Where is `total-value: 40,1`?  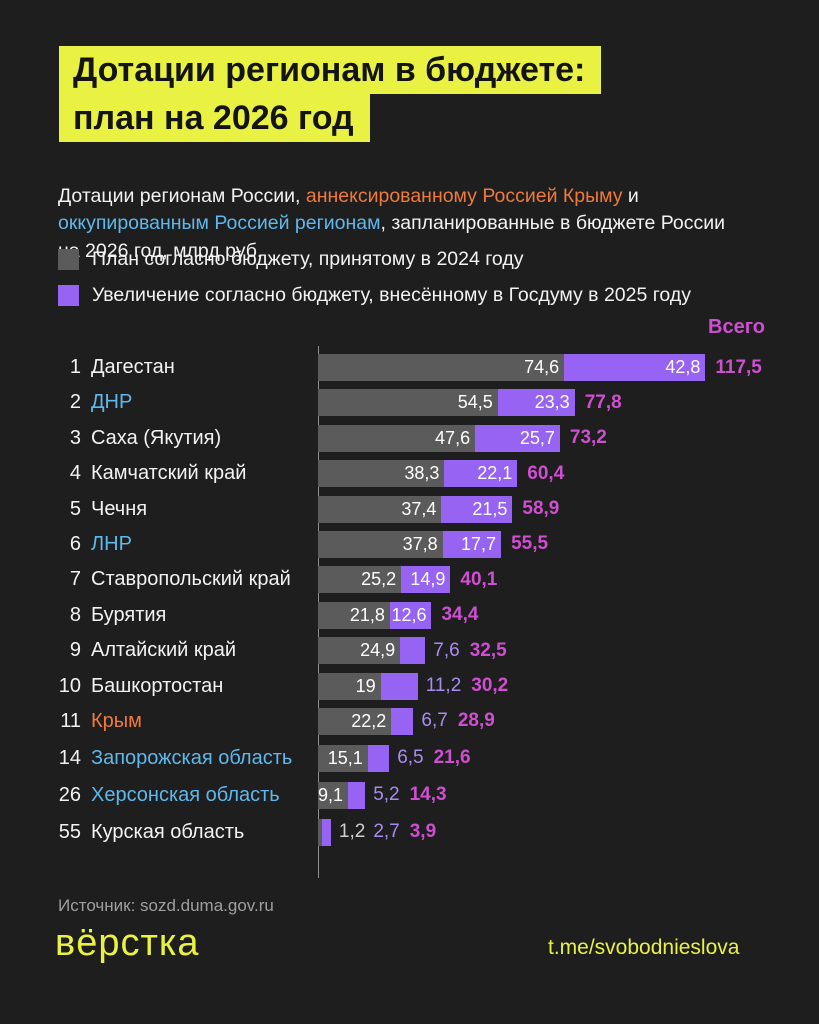 total-value: 40,1 is located at coordinates (479, 579).